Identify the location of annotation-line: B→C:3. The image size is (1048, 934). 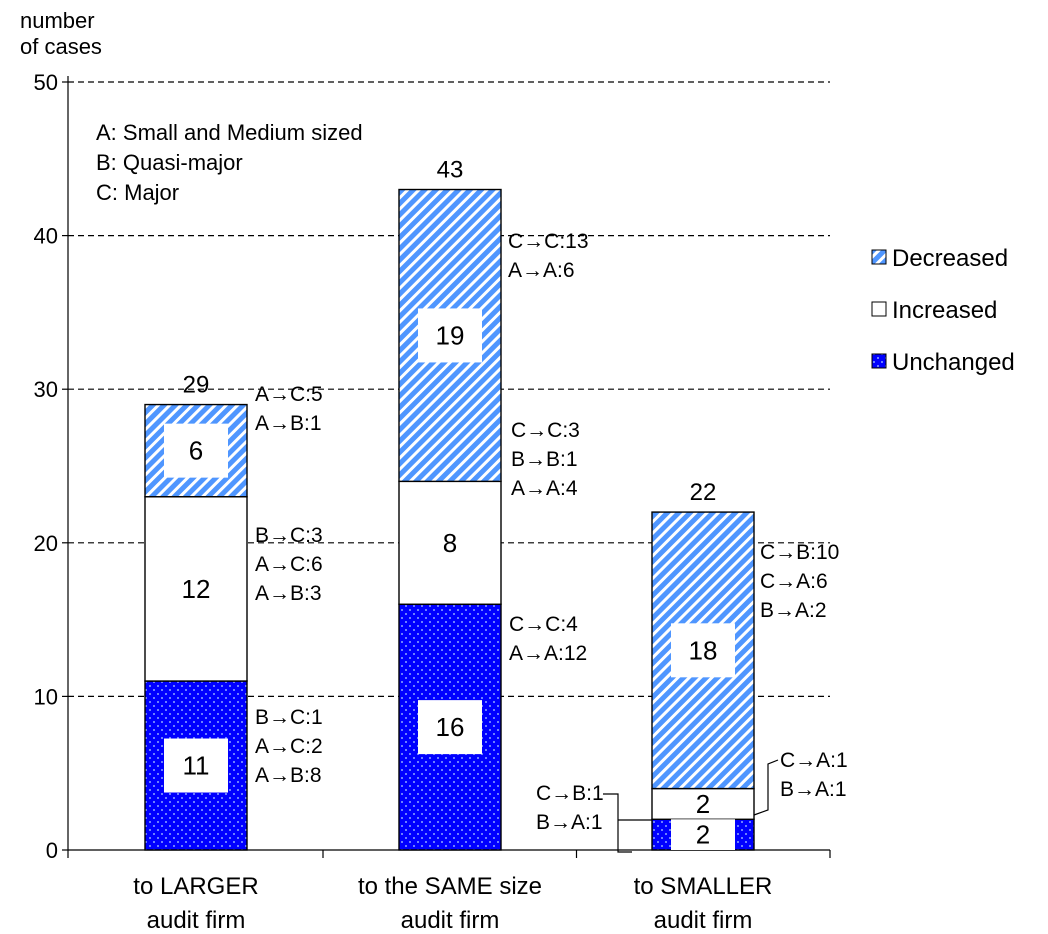
(289, 535).